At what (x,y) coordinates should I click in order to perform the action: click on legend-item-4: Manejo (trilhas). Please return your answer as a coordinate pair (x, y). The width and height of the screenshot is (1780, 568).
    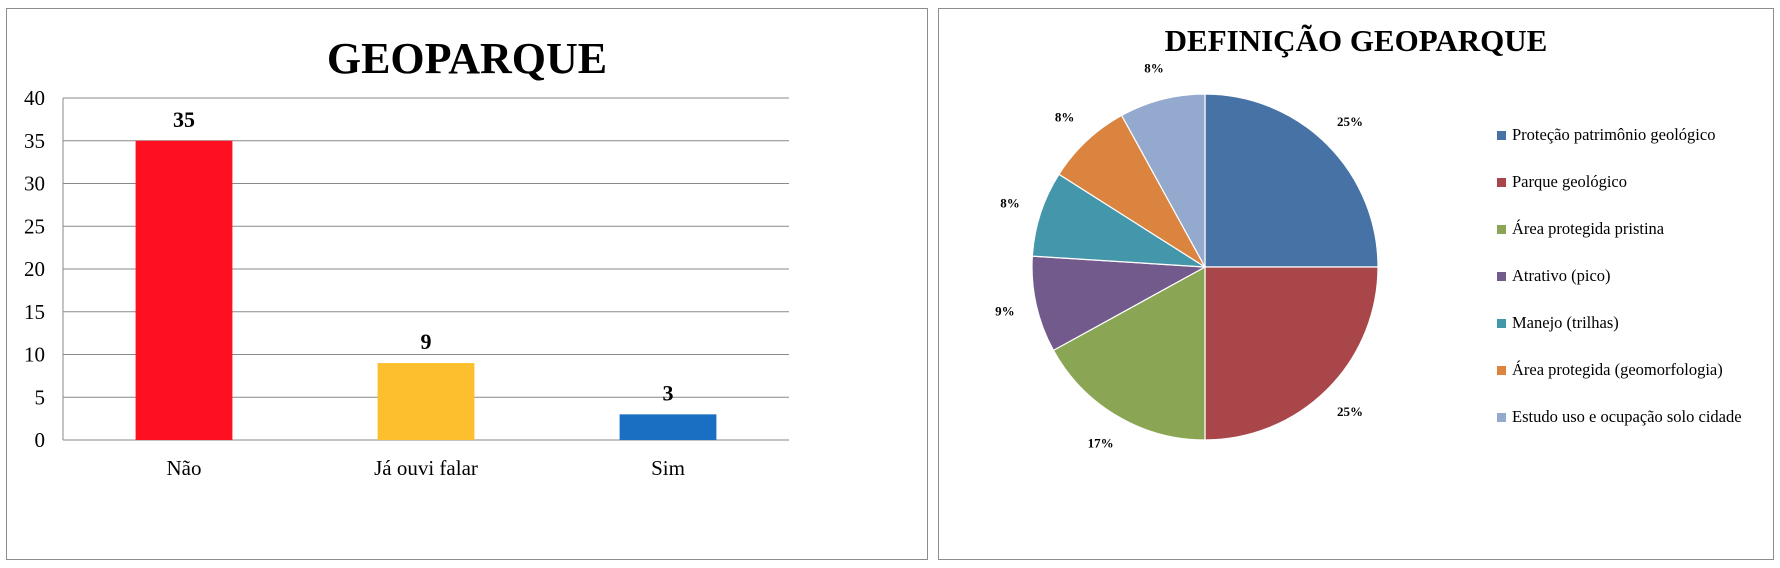
    Looking at the image, I should click on (1634, 323).